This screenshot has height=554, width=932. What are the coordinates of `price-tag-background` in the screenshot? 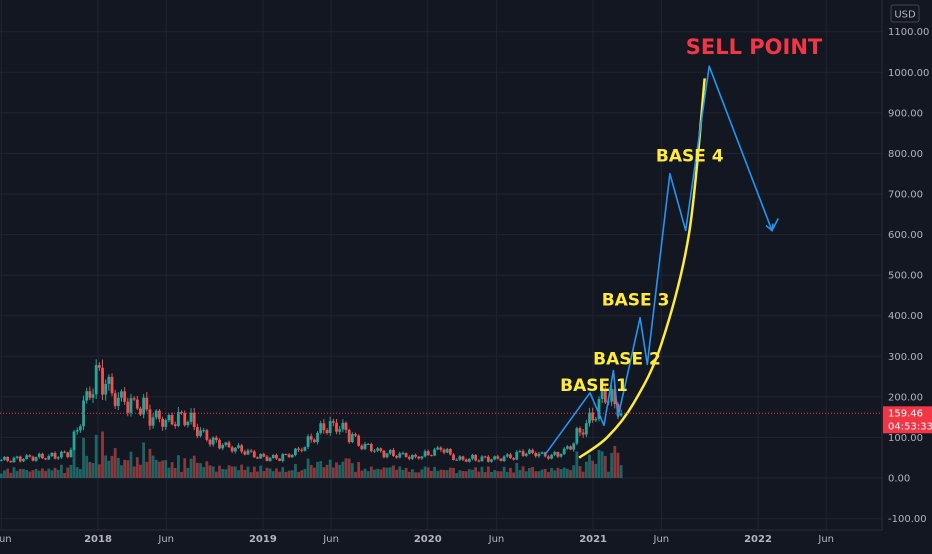 It's located at (907, 420).